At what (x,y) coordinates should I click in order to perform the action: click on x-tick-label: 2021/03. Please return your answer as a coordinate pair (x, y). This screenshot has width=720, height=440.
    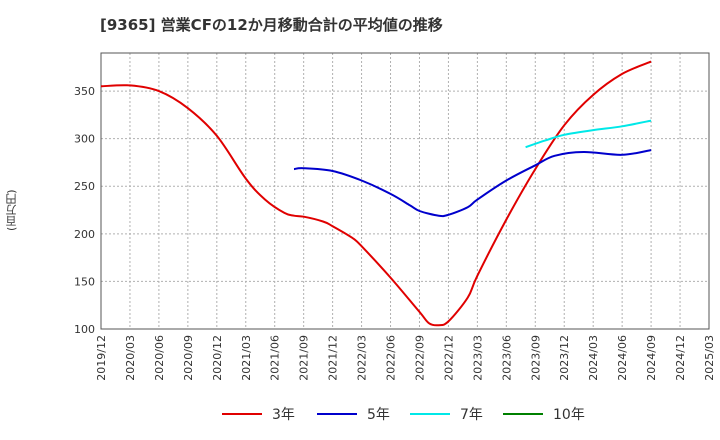
    Looking at the image, I should click on (246, 358).